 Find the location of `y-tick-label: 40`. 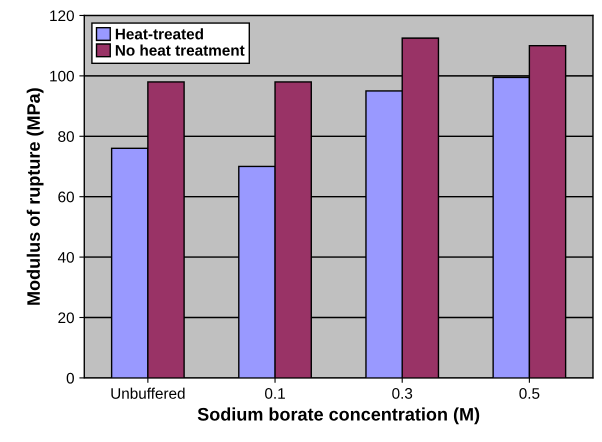

y-tick-label: 40 is located at coordinates (66, 257).